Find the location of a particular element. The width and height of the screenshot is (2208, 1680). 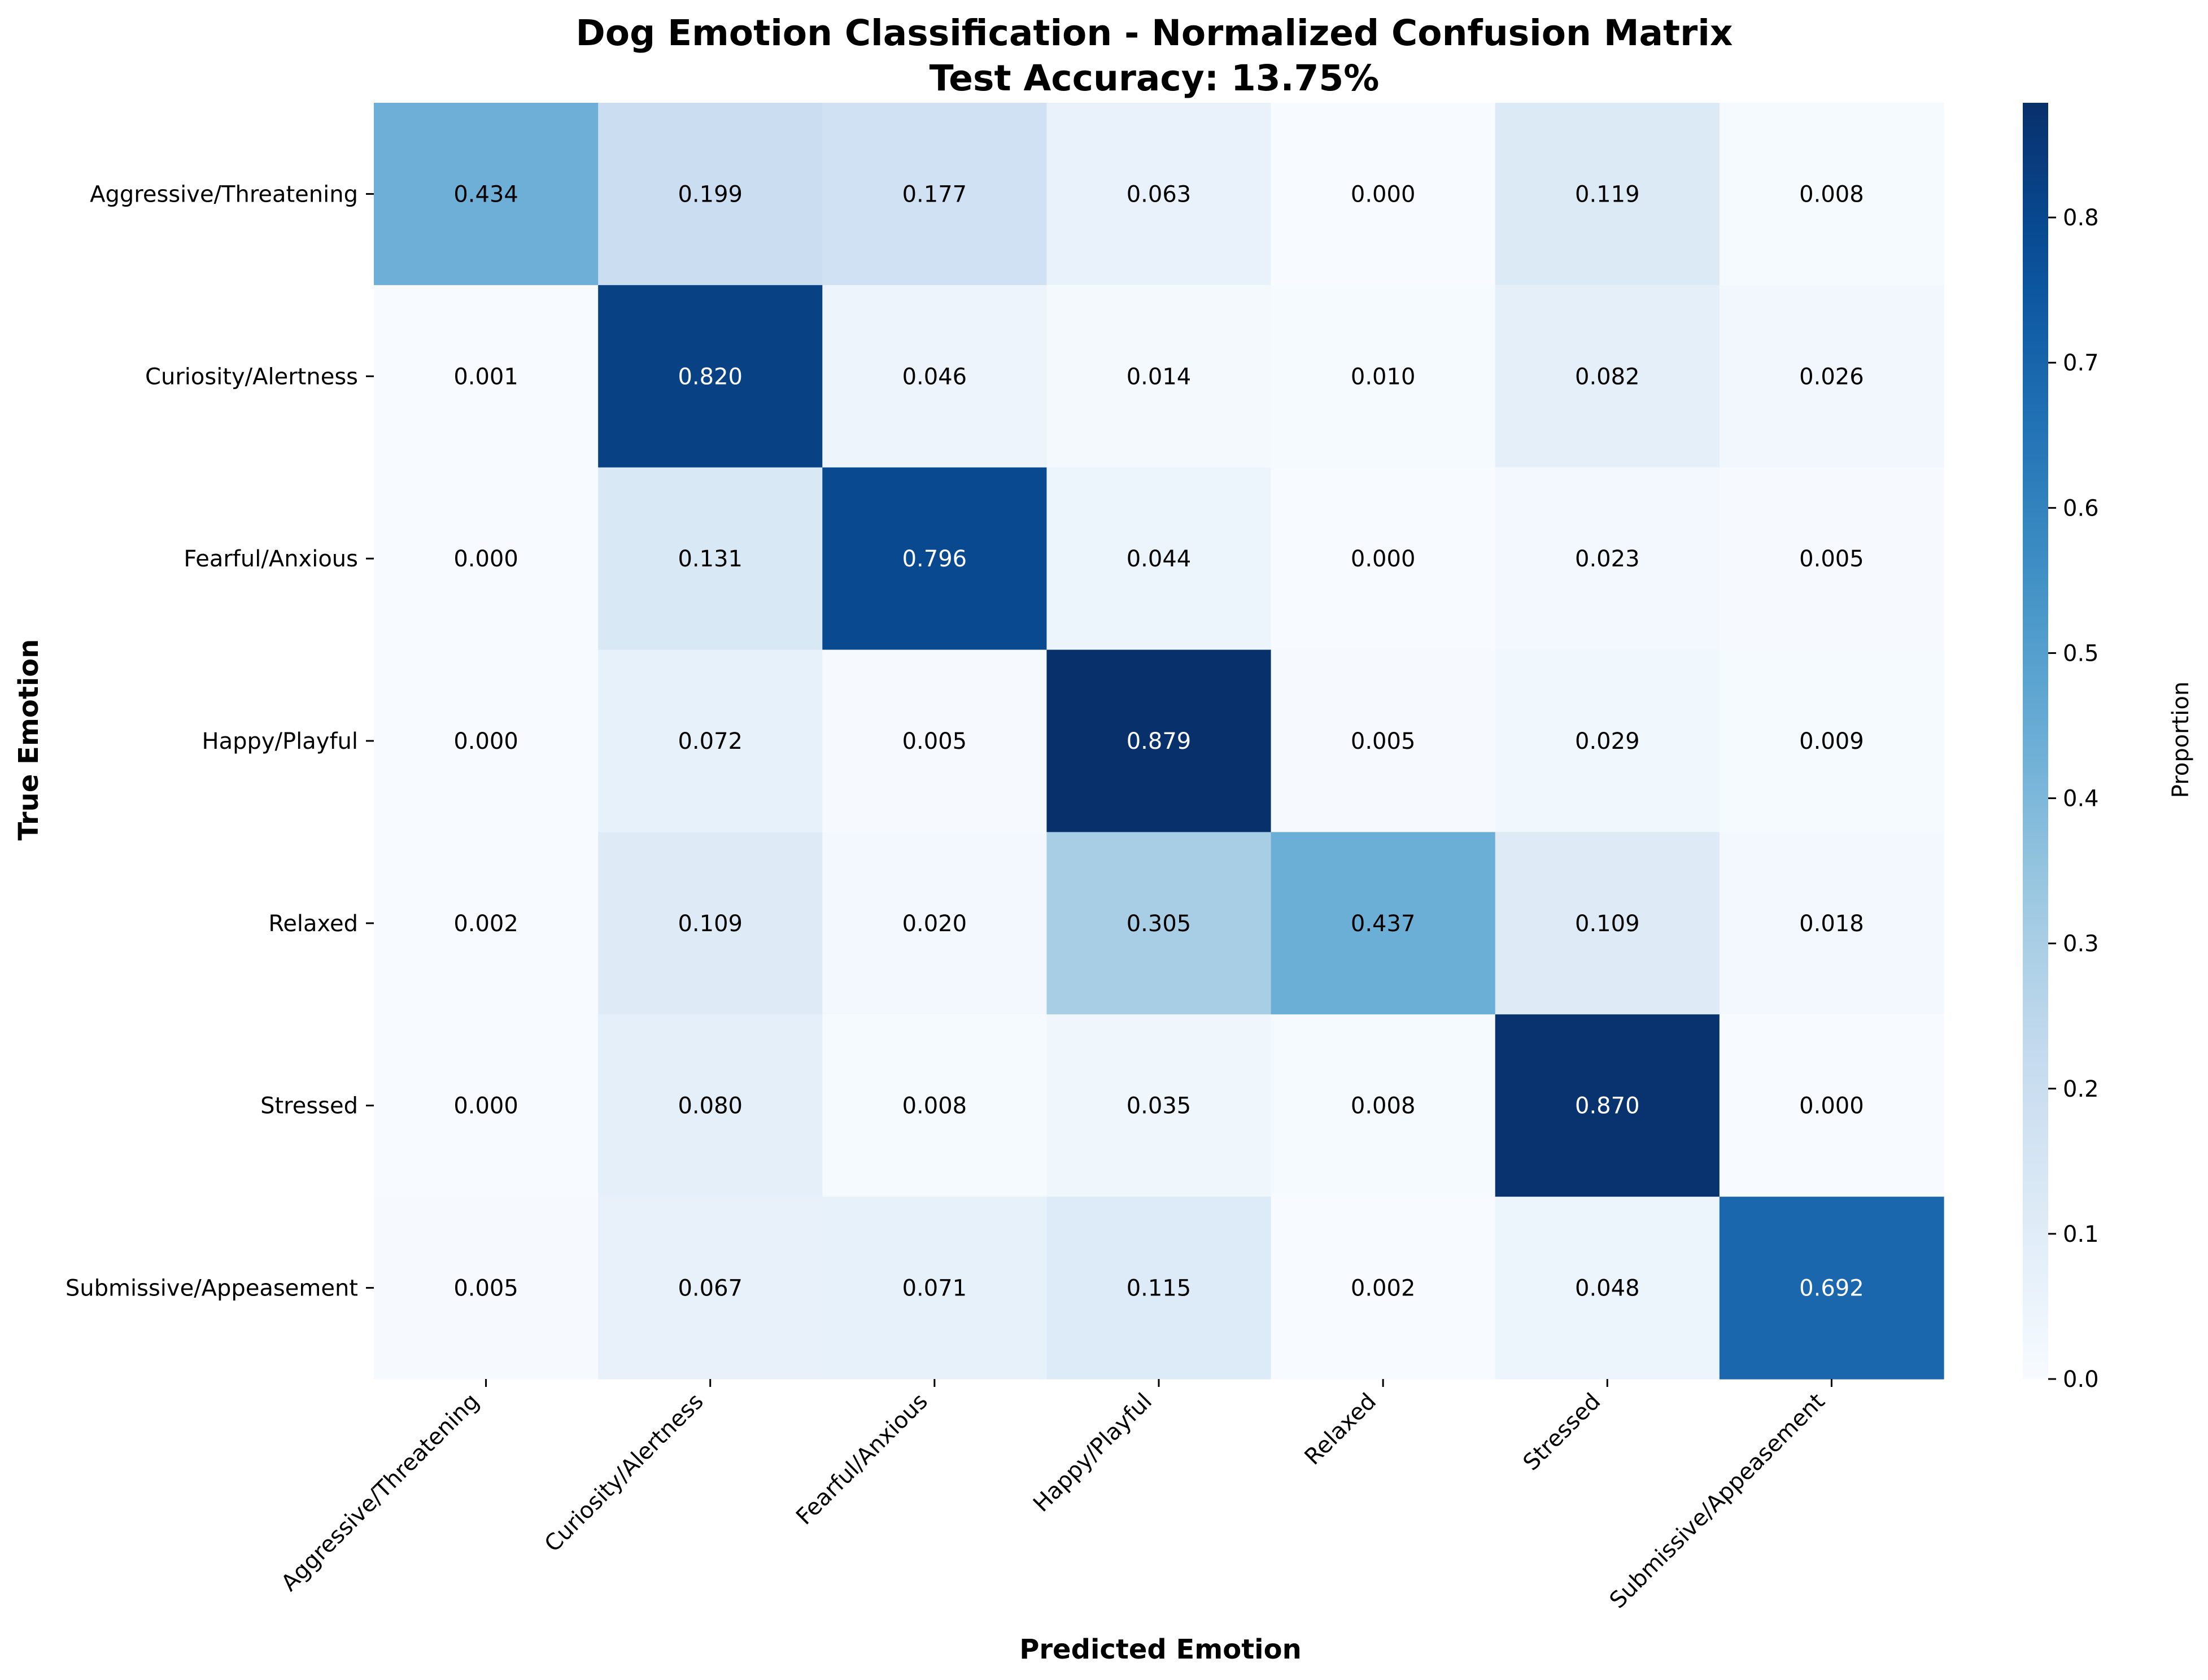

cell-value-label: 0.119 is located at coordinates (1607, 194).